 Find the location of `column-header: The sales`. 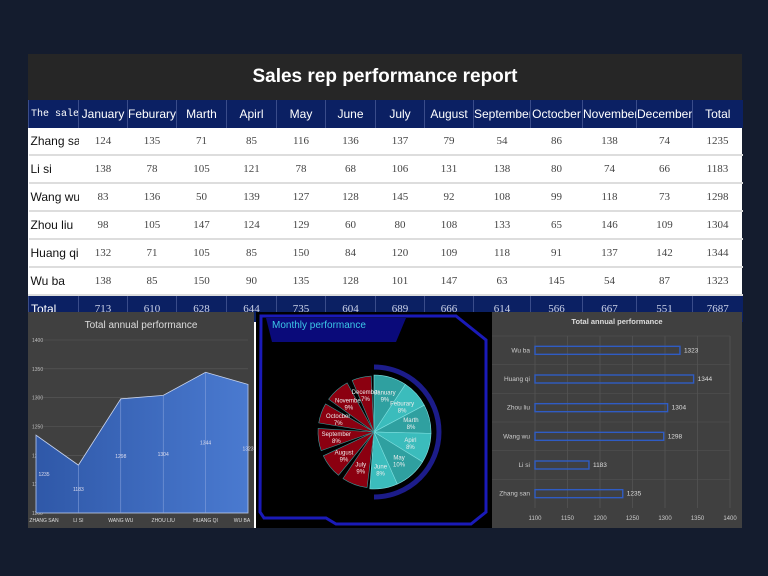

column-header: The sales is located at coordinates (53, 114).